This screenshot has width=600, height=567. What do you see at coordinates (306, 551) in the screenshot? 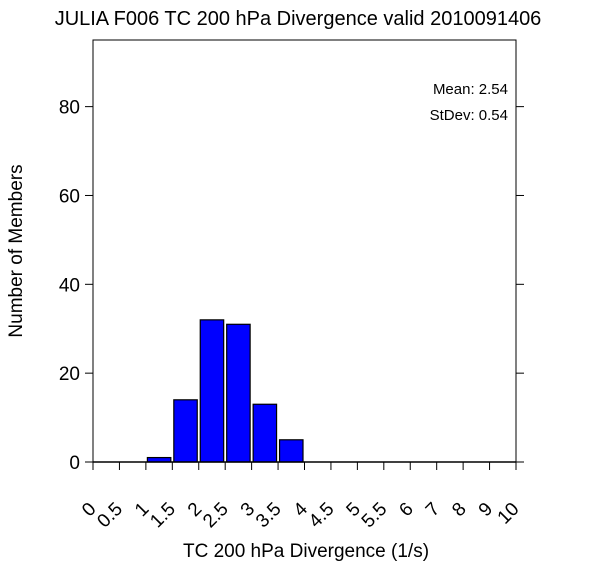
I see `x-axis-label: TC 200 hPa Divergence (1/s)` at bounding box center [306, 551].